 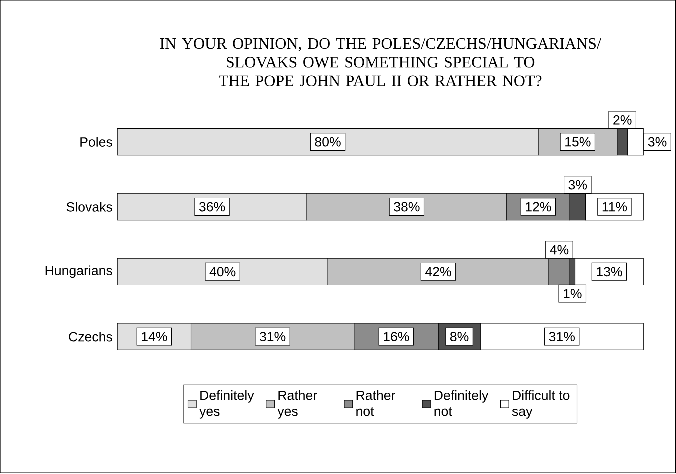 What do you see at coordinates (459, 337) in the screenshot?
I see `data-label: 8%` at bounding box center [459, 337].